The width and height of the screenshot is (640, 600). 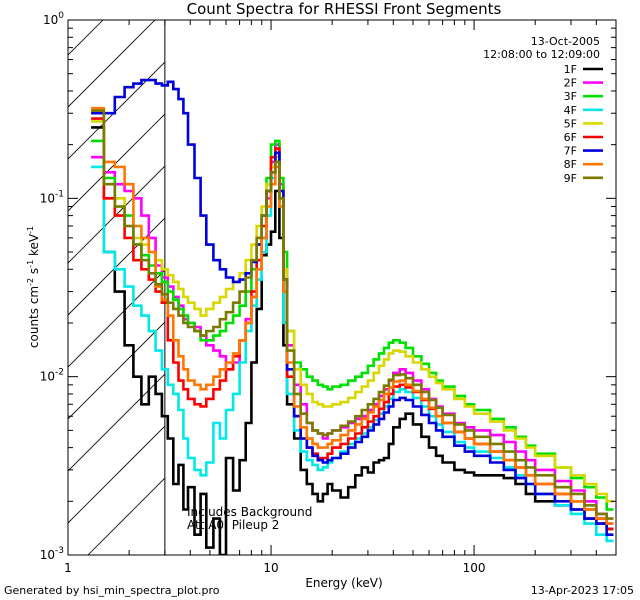 I want to click on x-tick-label: 100, so click(x=474, y=568).